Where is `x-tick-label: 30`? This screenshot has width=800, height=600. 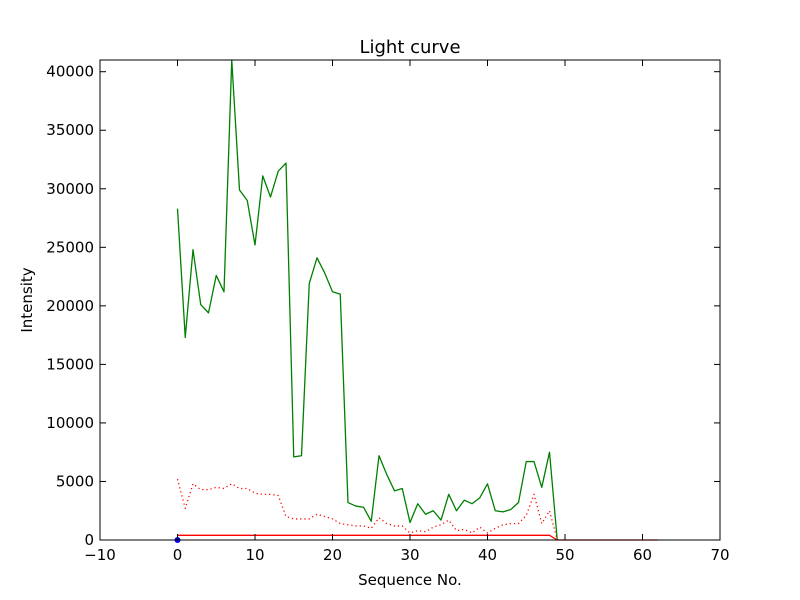
x-tick-label: 30 is located at coordinates (409, 555).